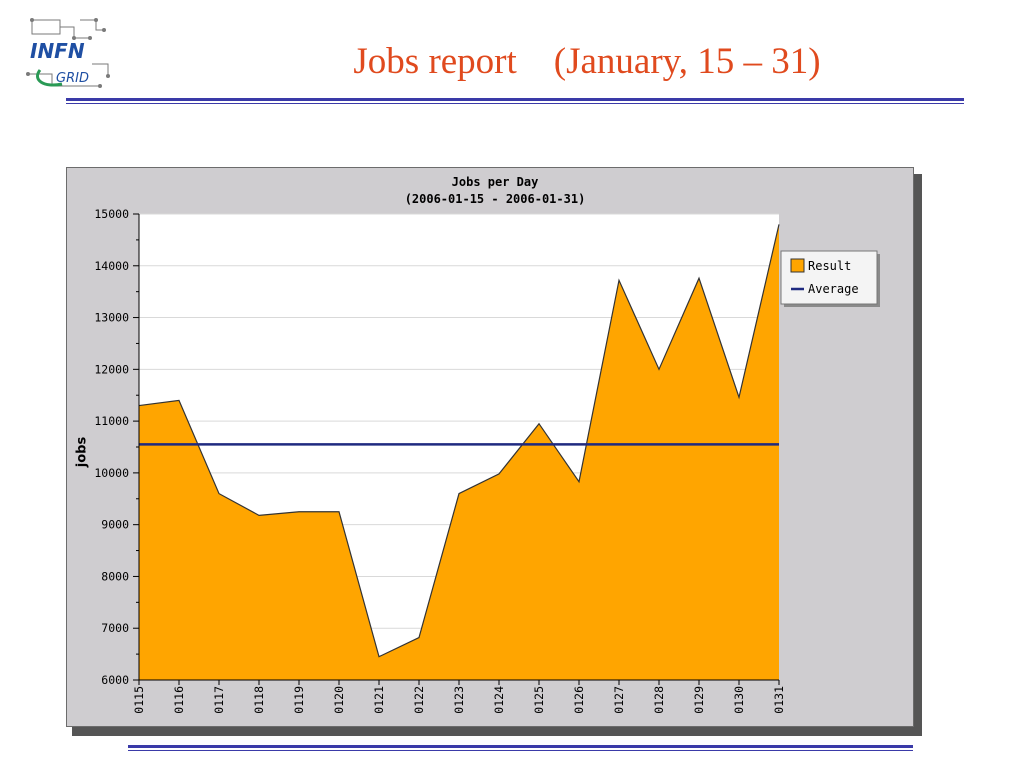  I want to click on x-tick-label: 0120, so click(339, 700).